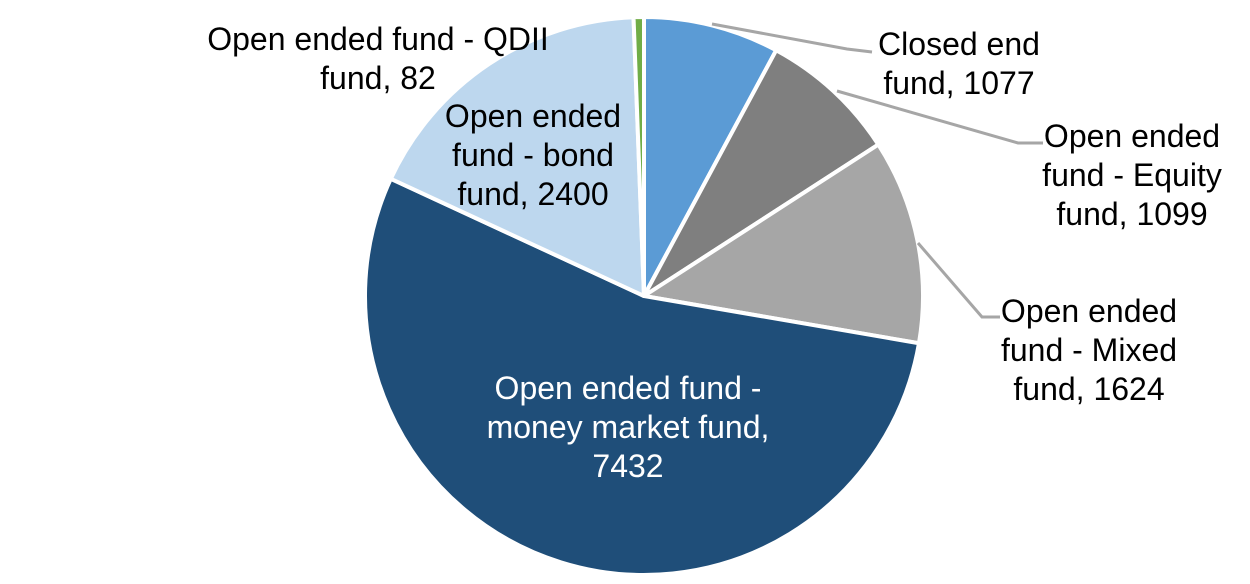 This screenshot has width=1250, height=584. Describe the element at coordinates (959, 64) in the screenshot. I see `data-label-closed_end: Closed end fund, 1077` at that location.